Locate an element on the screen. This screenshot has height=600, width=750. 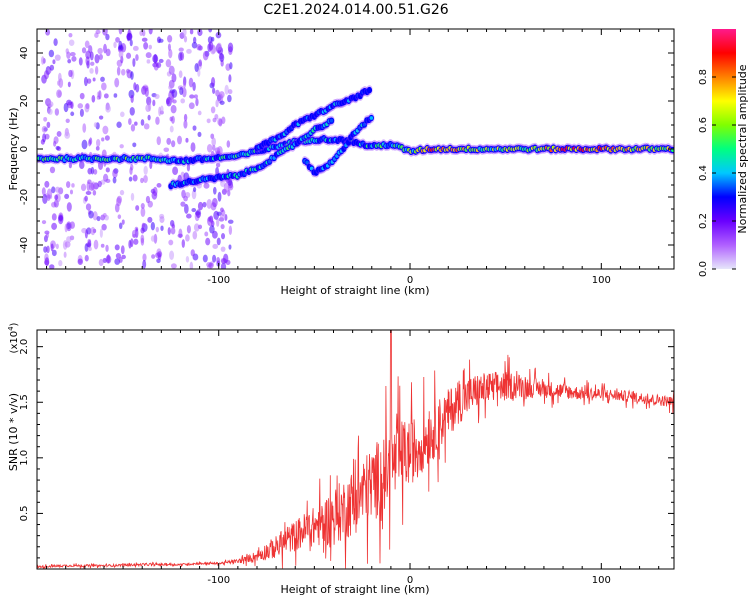
y-tick-label: 20 is located at coordinates (24, 101).